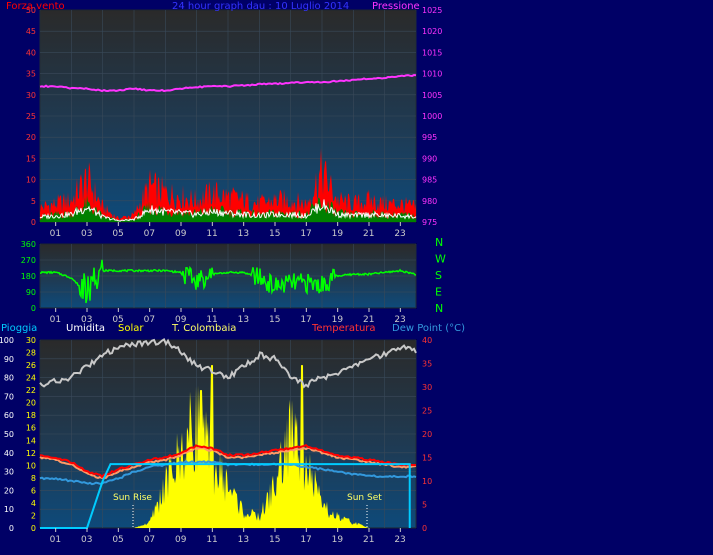 This screenshot has height=555, width=713. I want to click on humidity-ytick-label: 10, so click(9, 509).